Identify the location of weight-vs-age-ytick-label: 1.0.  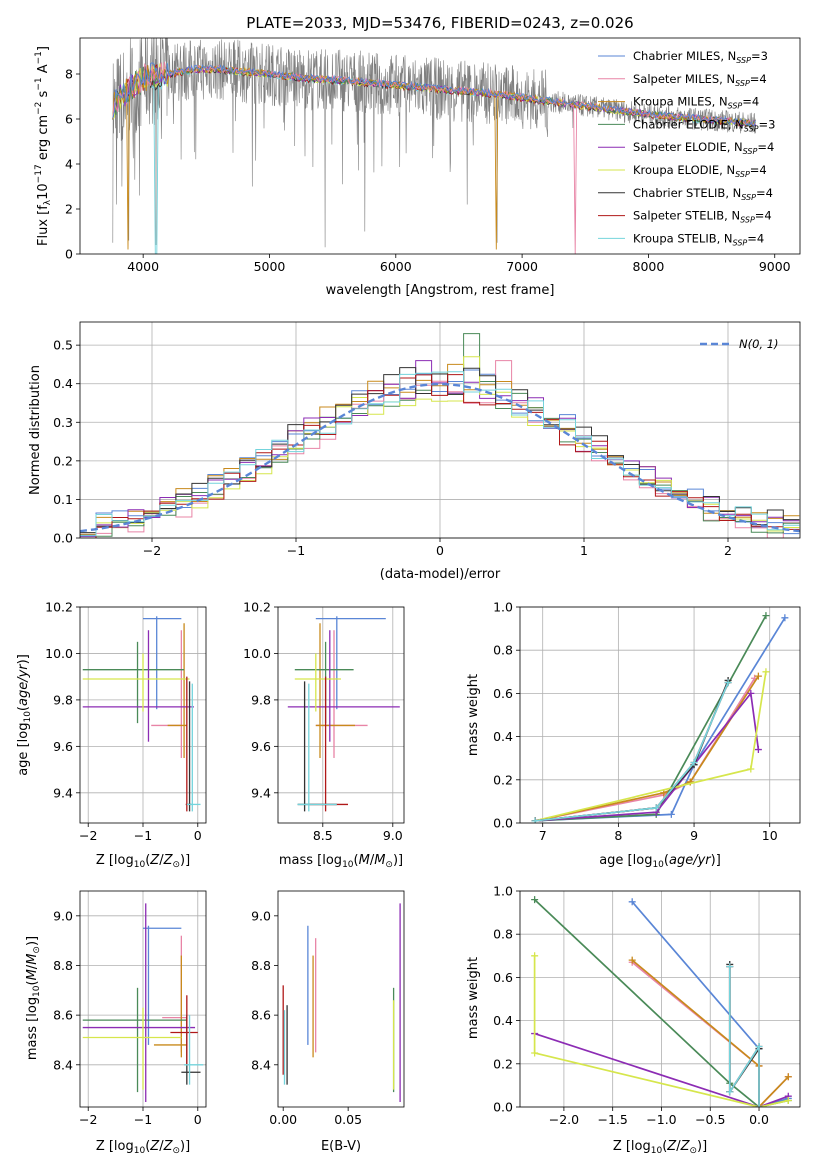
(503, 607).